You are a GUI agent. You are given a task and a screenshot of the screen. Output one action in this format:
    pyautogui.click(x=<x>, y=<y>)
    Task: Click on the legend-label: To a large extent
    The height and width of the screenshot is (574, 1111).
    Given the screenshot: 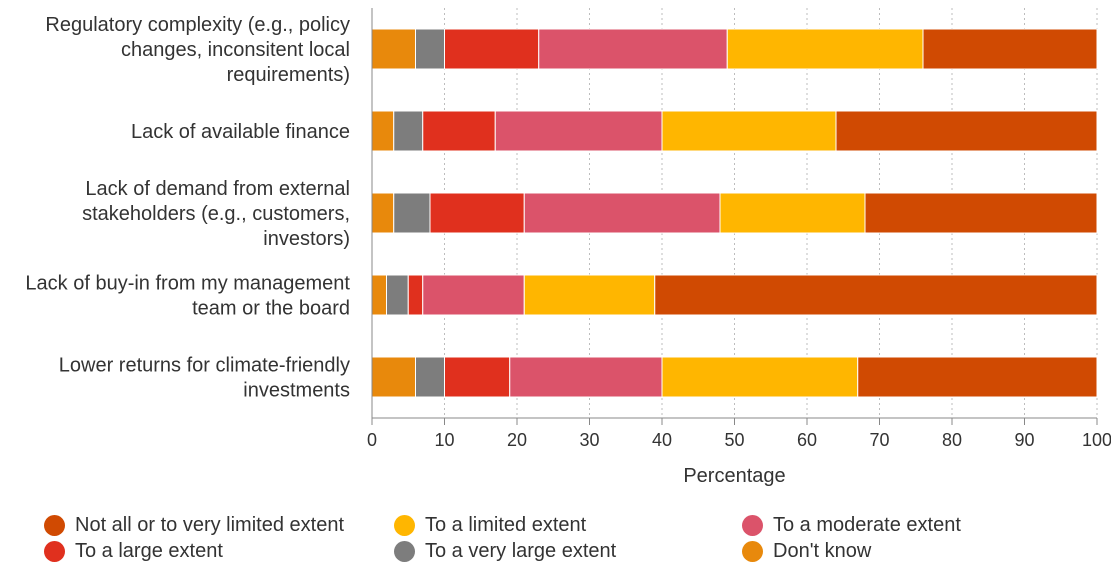 What is the action you would take?
    pyautogui.click(x=149, y=551)
    